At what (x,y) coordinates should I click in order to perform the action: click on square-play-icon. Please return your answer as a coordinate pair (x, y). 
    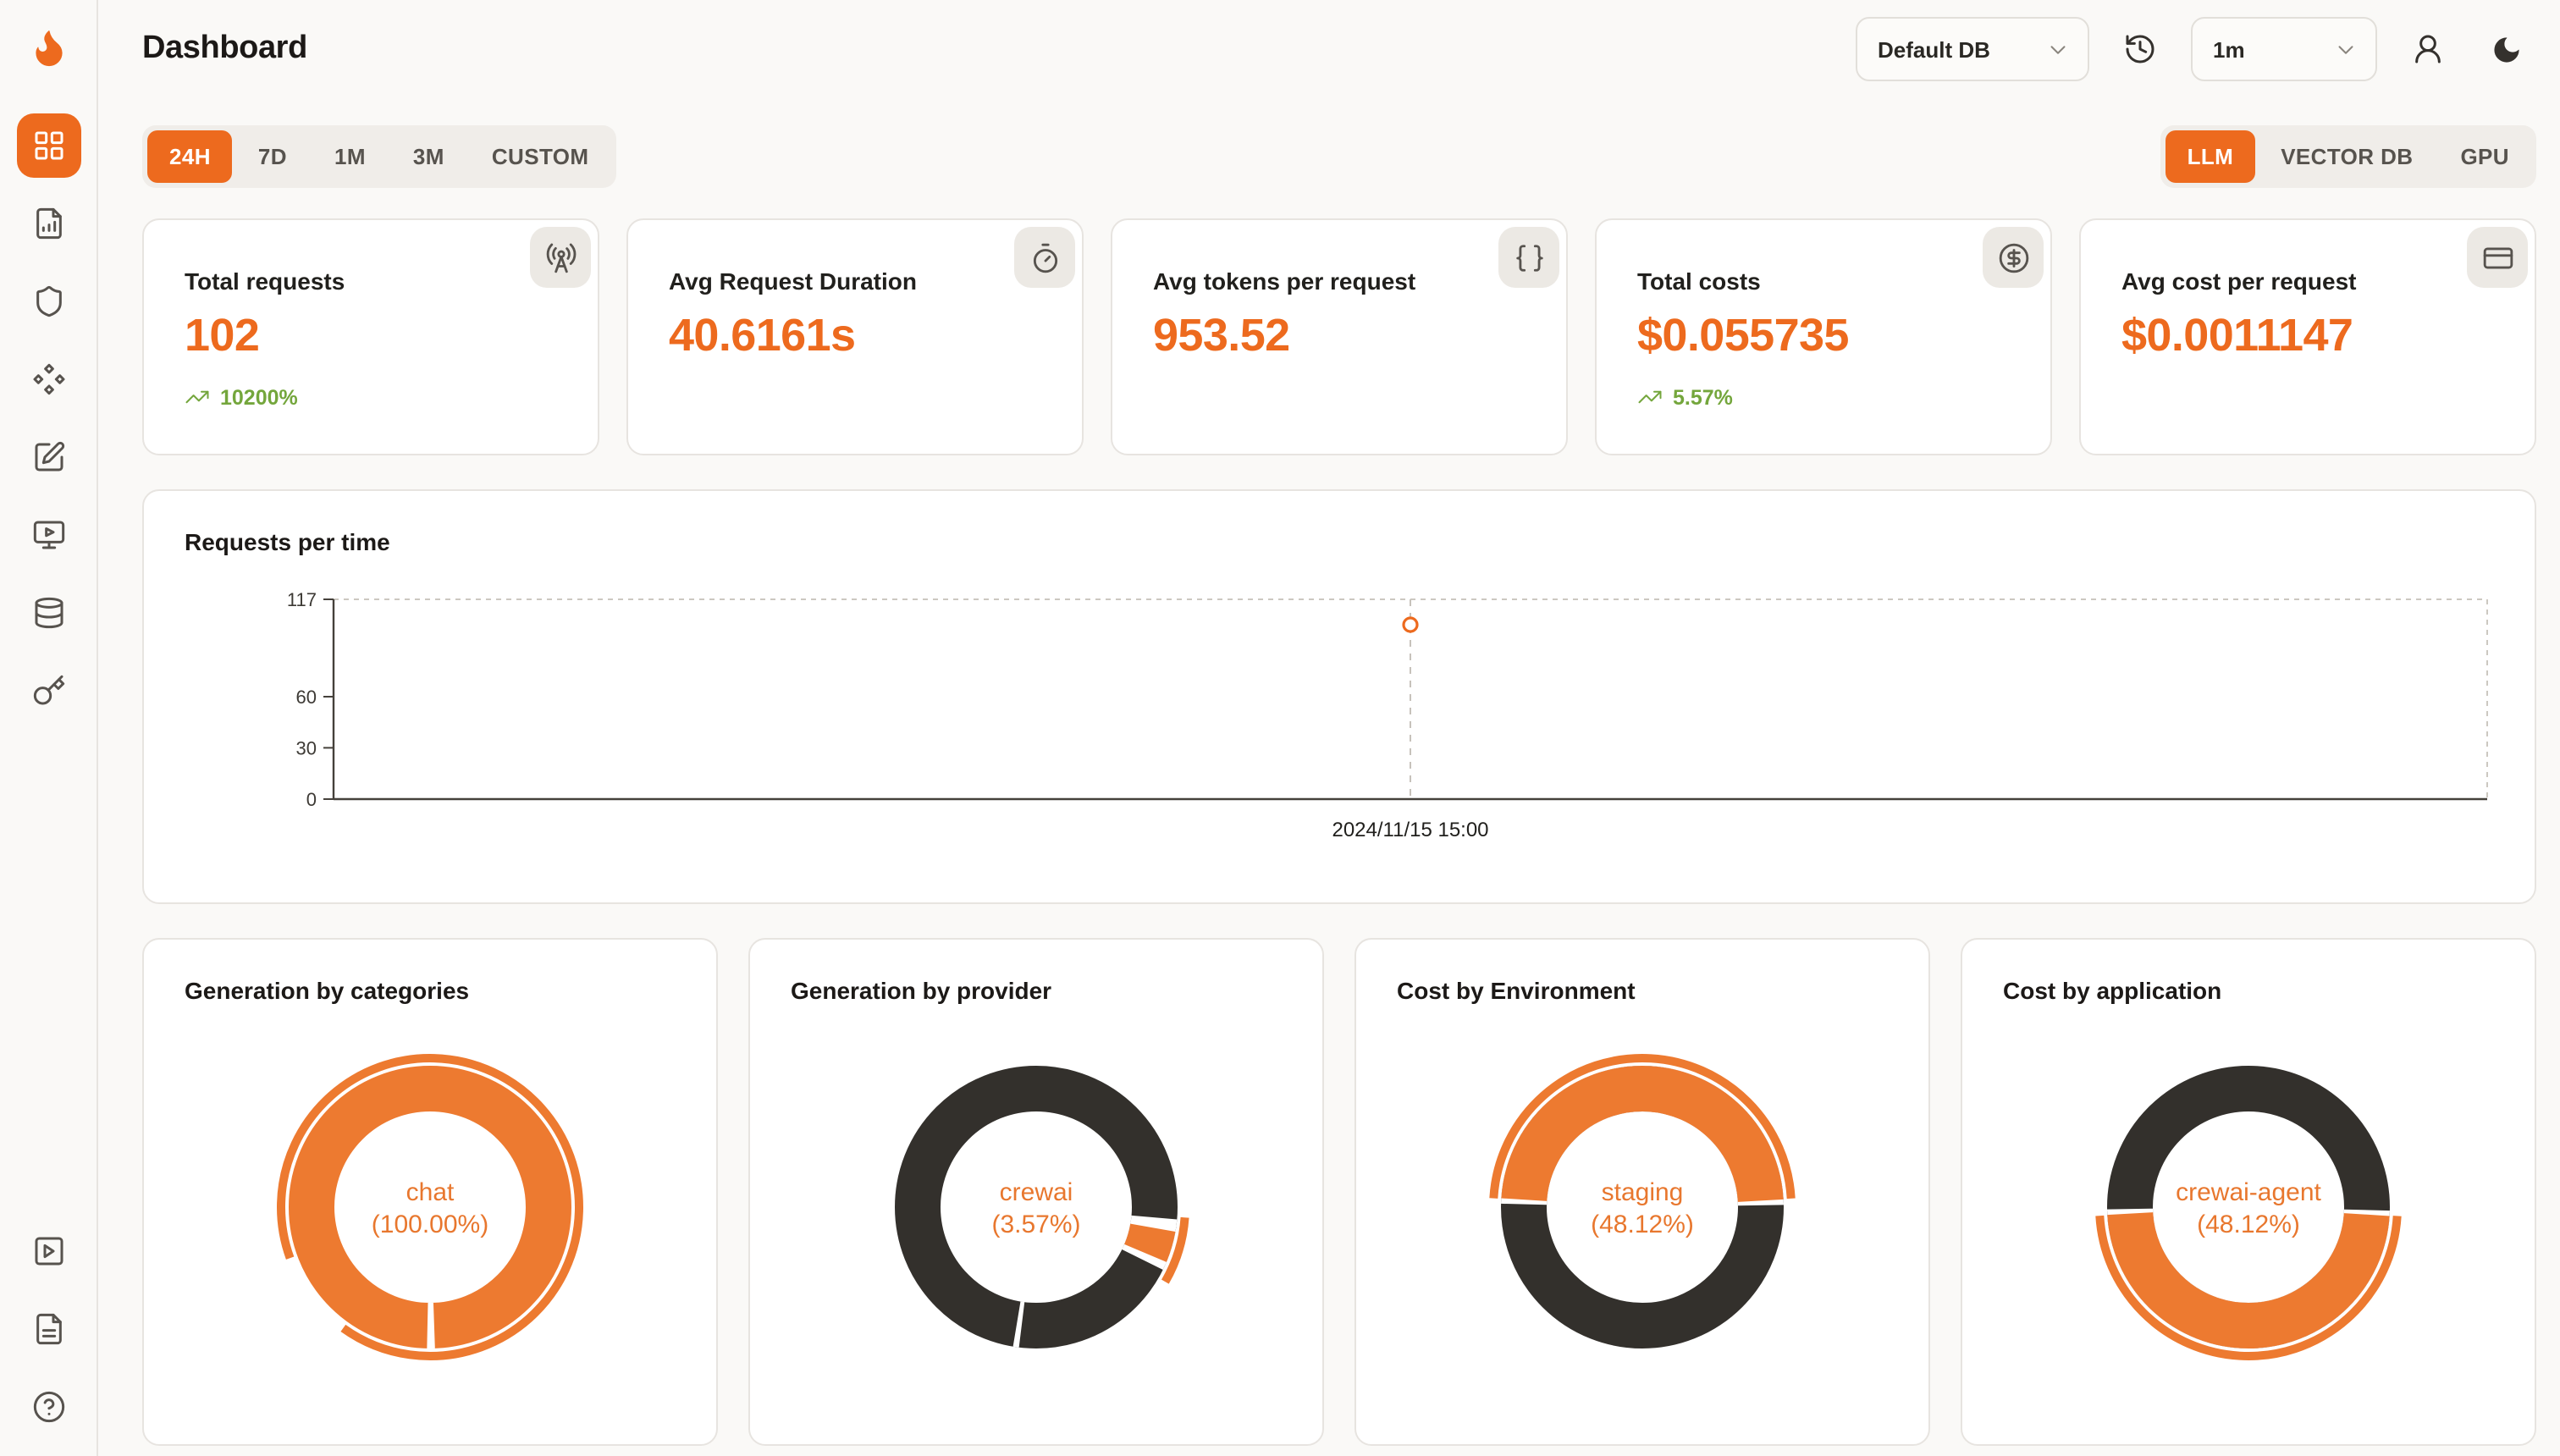
    Looking at the image, I should click on (48, 1251).